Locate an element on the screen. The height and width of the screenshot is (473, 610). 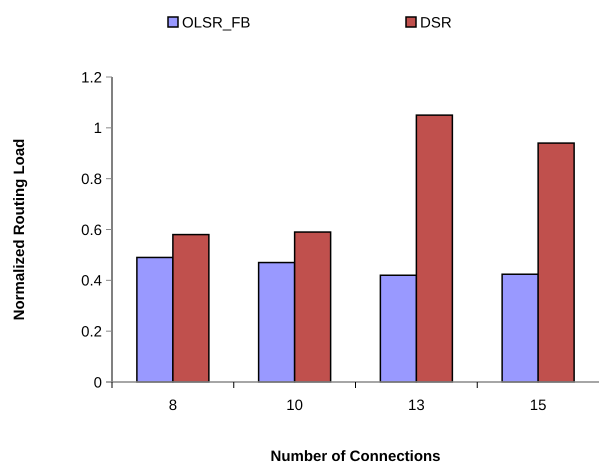
x-tick-label: 10 is located at coordinates (294, 405).